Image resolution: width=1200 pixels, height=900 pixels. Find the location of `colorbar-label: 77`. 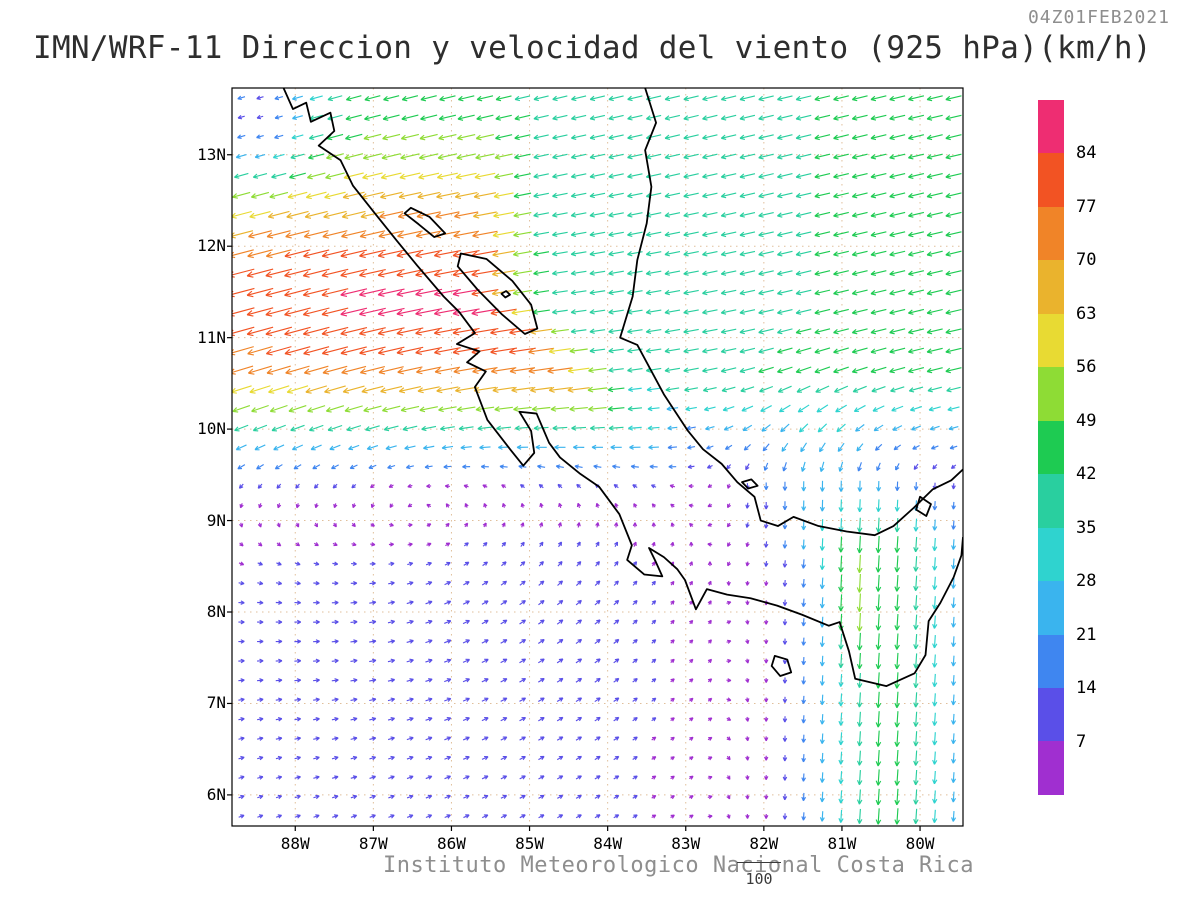

colorbar-label: 77 is located at coordinates (1086, 206).